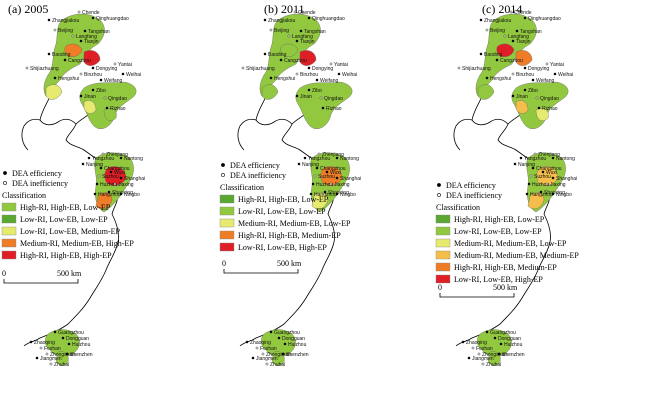 The image size is (650, 404). I want to click on city-label: Jiaxing, so click(126, 185).